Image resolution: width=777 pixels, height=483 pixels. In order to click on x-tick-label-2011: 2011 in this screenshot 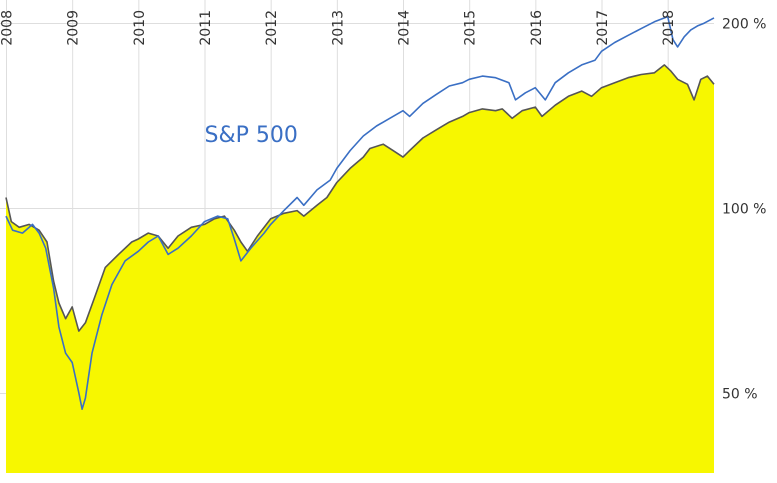, I will do `click(206, 28)`.